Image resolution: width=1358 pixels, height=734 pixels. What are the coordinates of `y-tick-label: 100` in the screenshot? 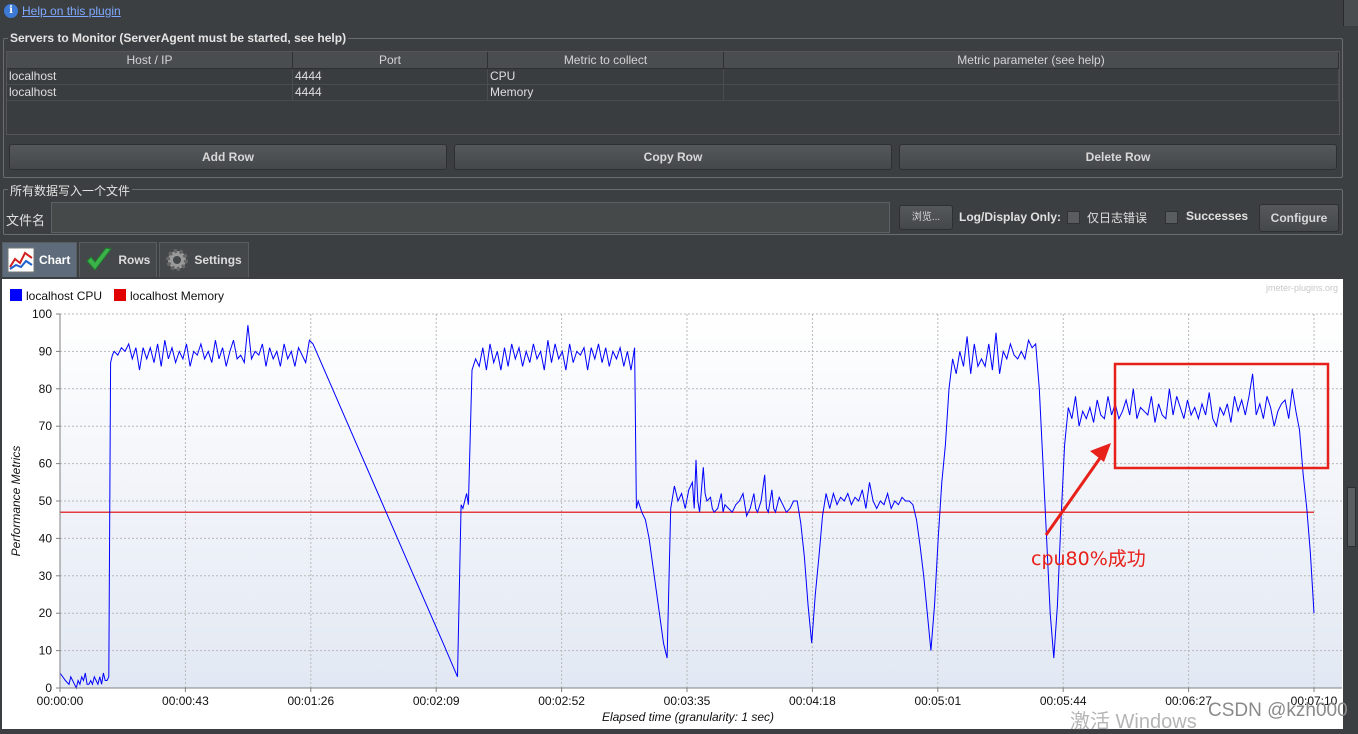 It's located at (42, 314).